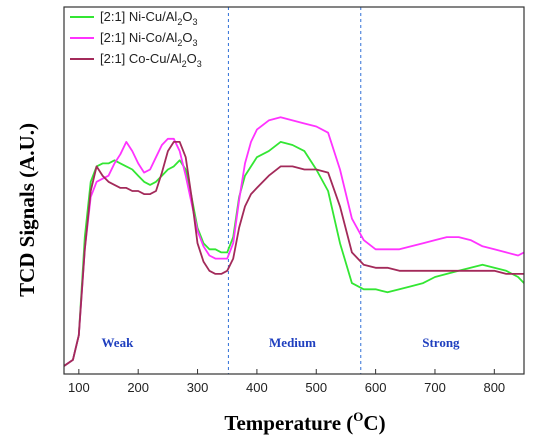  Describe the element at coordinates (292, 342) in the screenshot. I see `region-label-medium: Medium` at that location.